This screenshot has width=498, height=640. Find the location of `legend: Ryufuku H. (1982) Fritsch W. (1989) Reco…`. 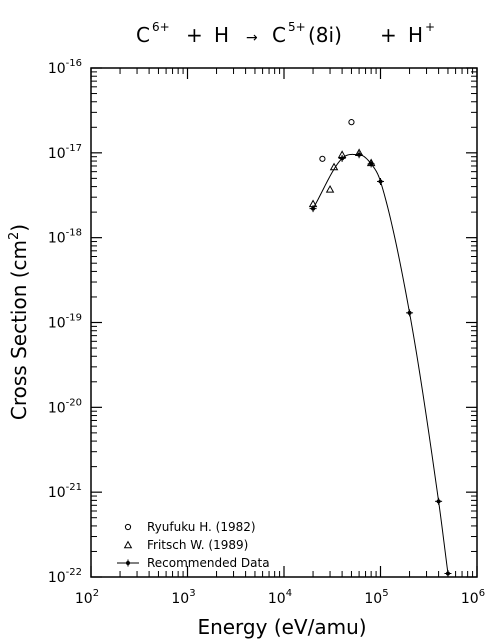

legend: Ryufuku H. (1982) Fritsch W. (1989) Reco… is located at coordinates (193, 545).